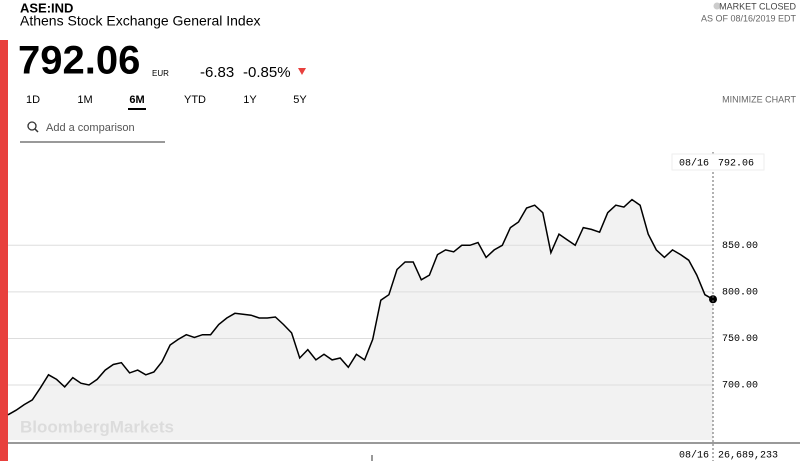 Image resolution: width=800 pixels, height=461 pixels. I want to click on last-value: 792.06, so click(736, 164).